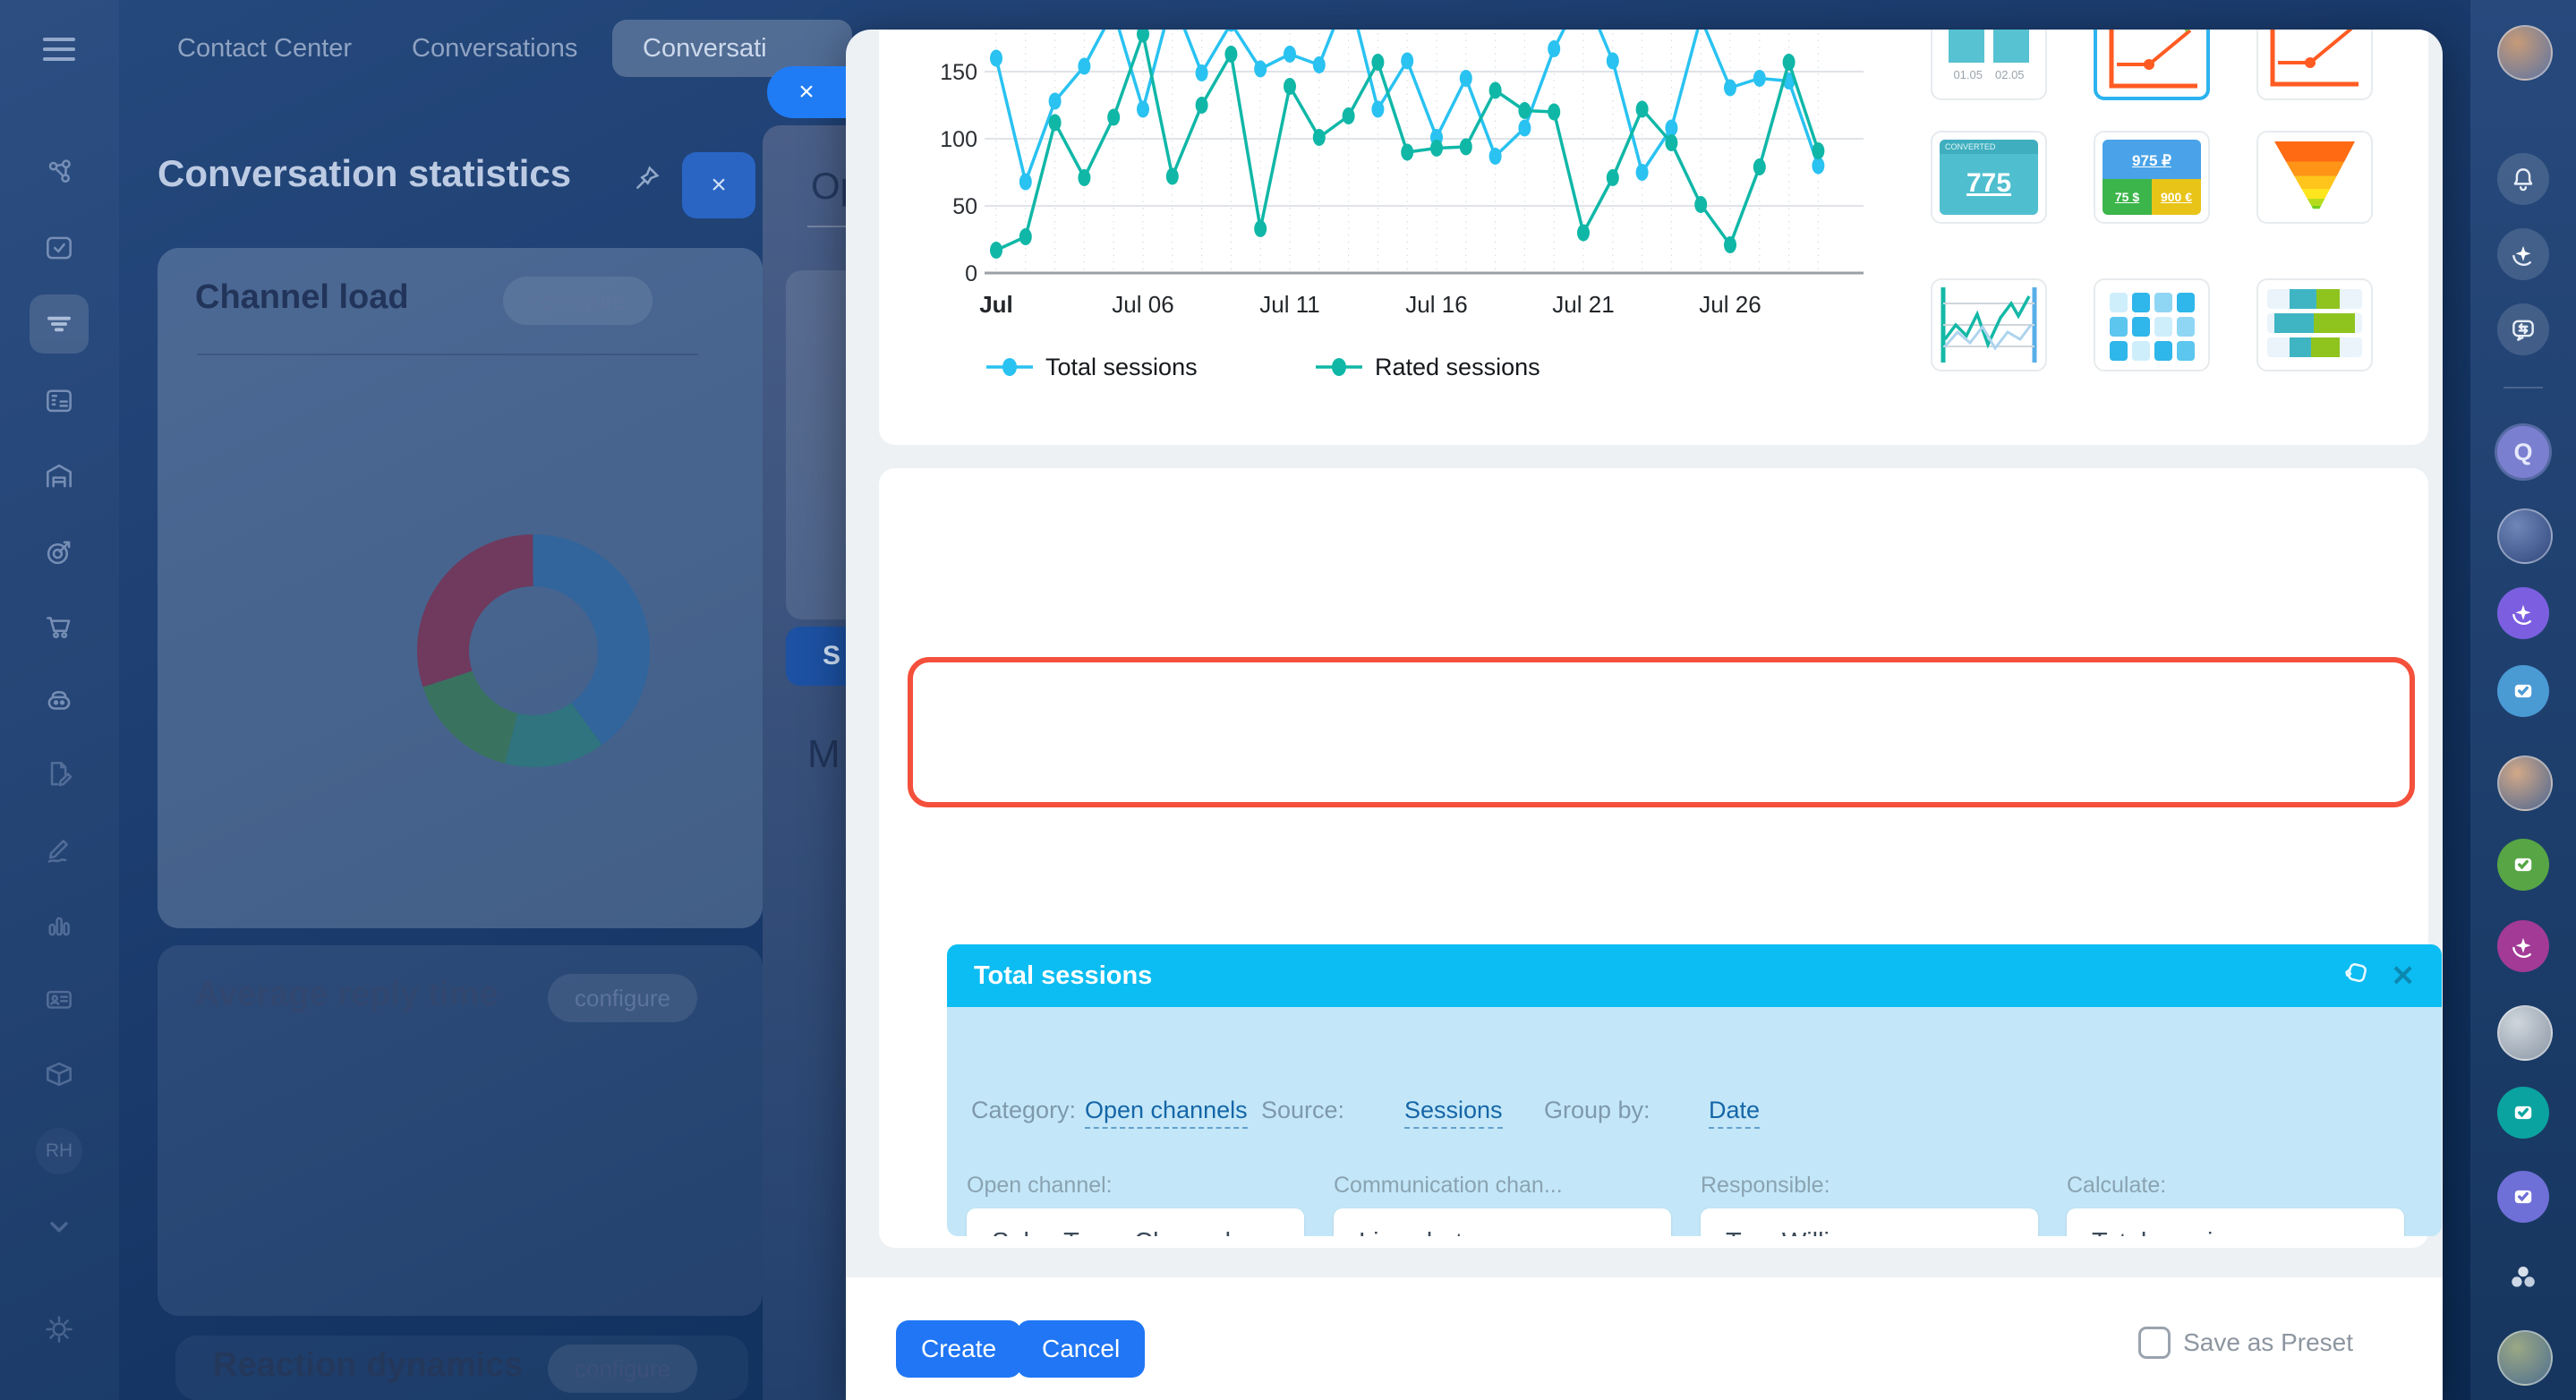  What do you see at coordinates (1694, 975) in the screenshot?
I see `section-header: Total sessions ✕` at bounding box center [1694, 975].